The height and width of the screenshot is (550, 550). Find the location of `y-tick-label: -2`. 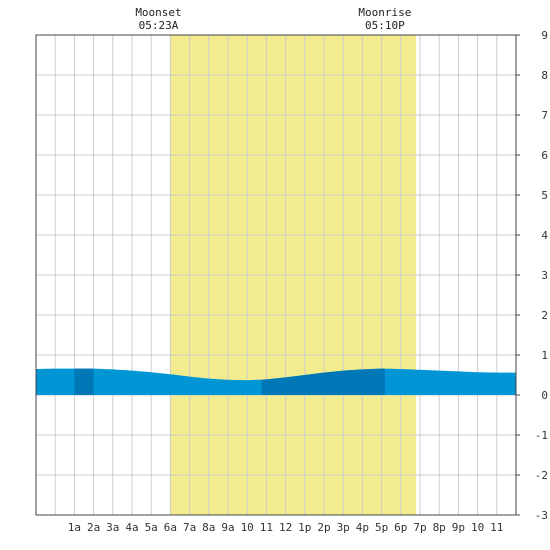

y-tick-label: -2 is located at coordinates (541, 475).